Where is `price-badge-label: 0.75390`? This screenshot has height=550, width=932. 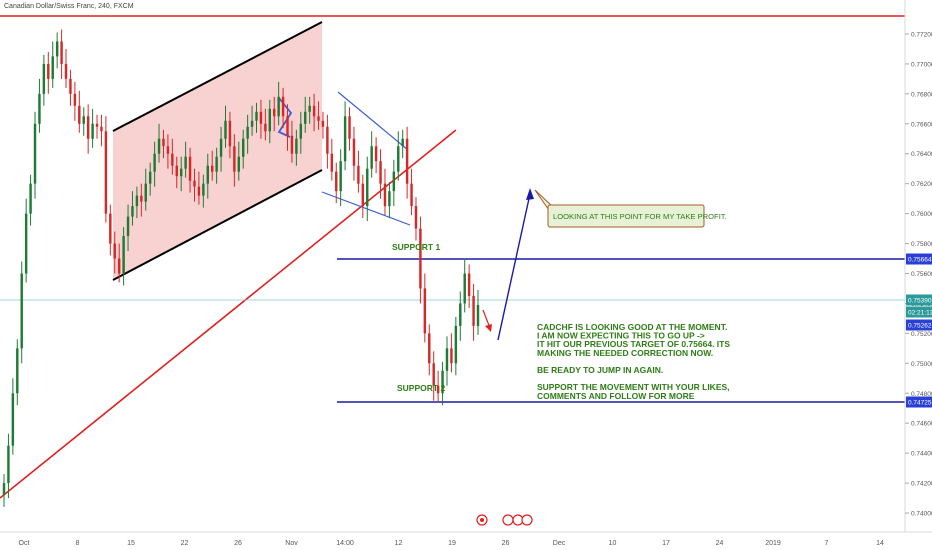
price-badge-label: 0.75390 is located at coordinates (920, 301).